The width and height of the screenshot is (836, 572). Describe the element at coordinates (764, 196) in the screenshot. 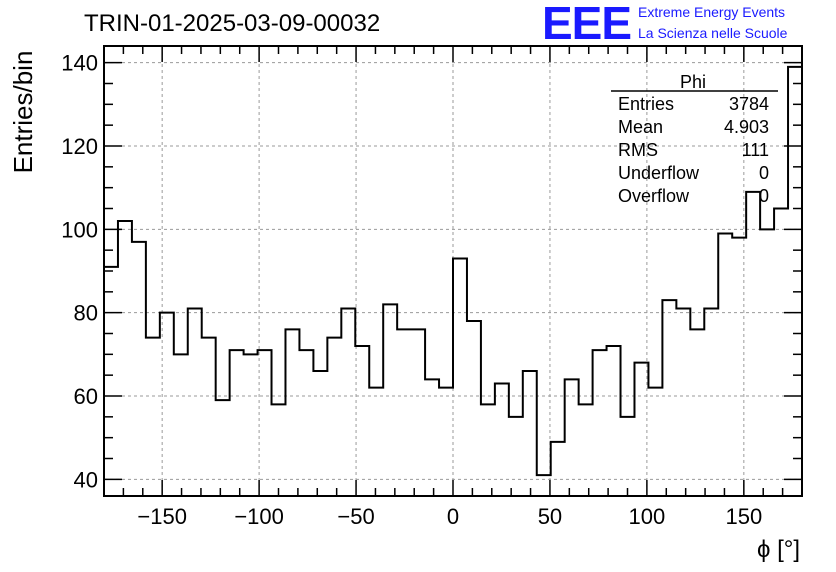

I see `stats-overflow-value: 0` at that location.